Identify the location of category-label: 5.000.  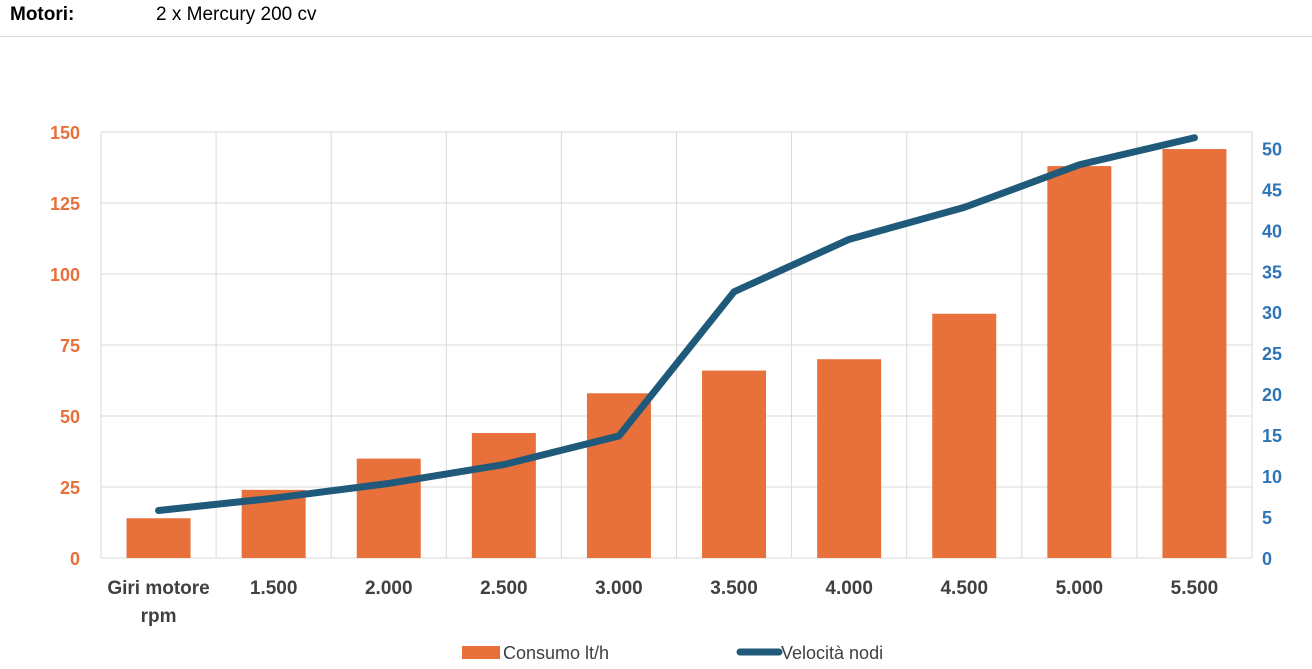
(1080, 588).